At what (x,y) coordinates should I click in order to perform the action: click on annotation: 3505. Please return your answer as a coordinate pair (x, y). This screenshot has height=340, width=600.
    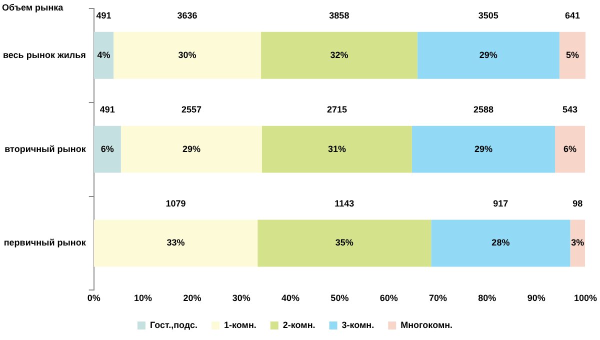
    Looking at the image, I should click on (488, 15).